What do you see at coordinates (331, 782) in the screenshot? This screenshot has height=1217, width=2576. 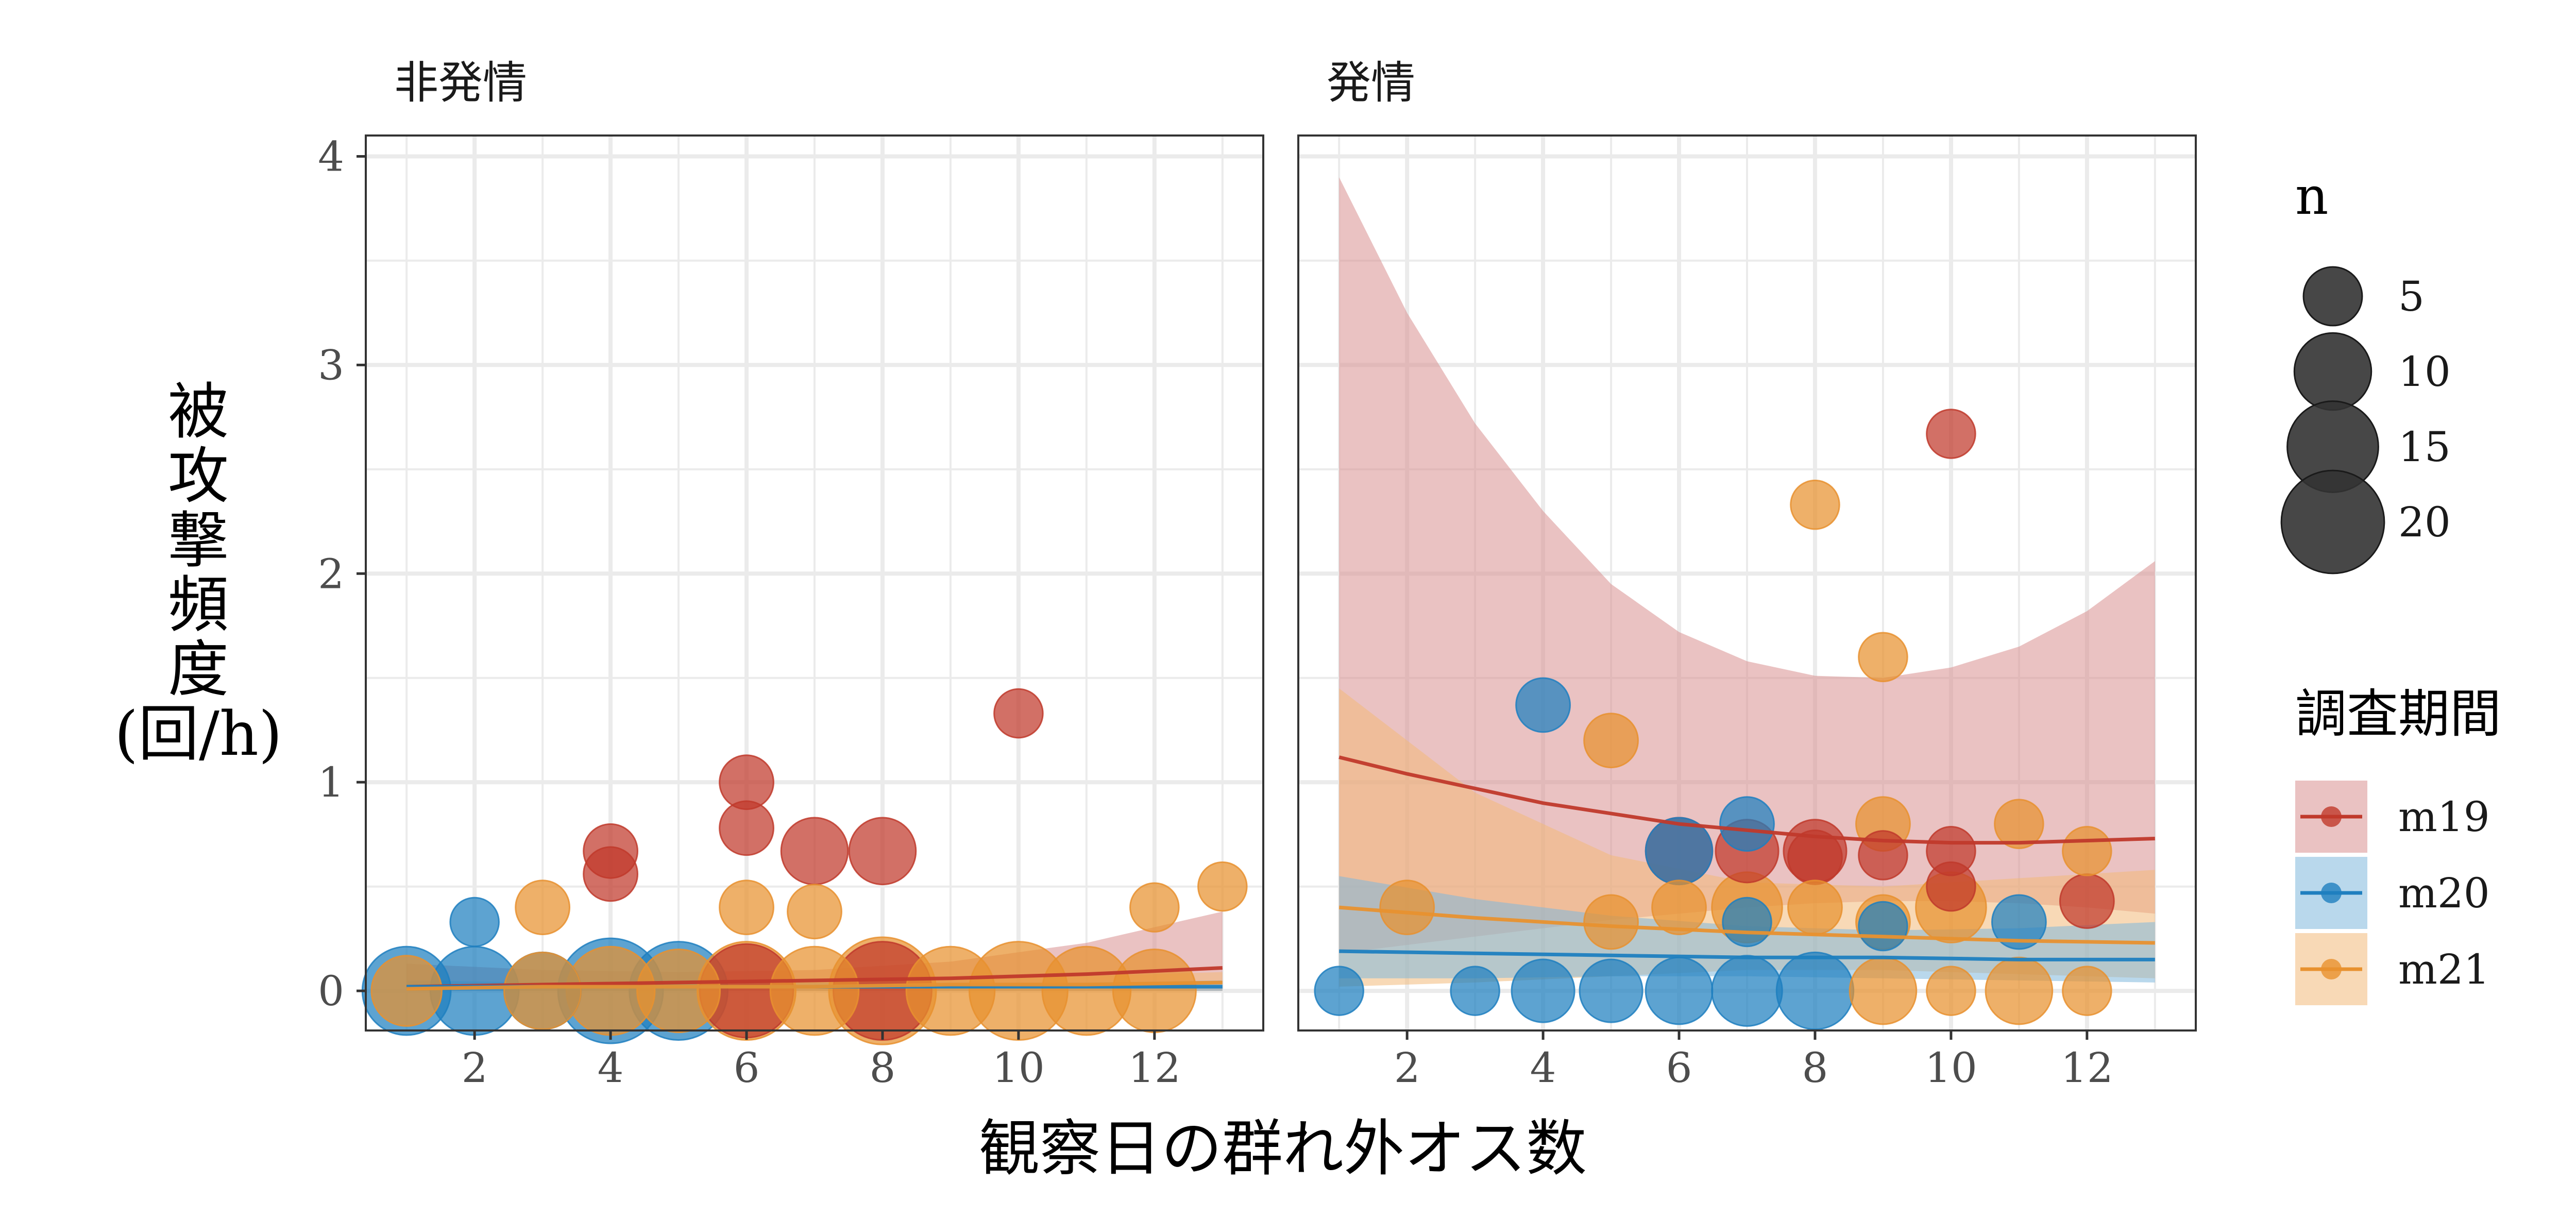 I see `y-tick-label: 1` at bounding box center [331, 782].